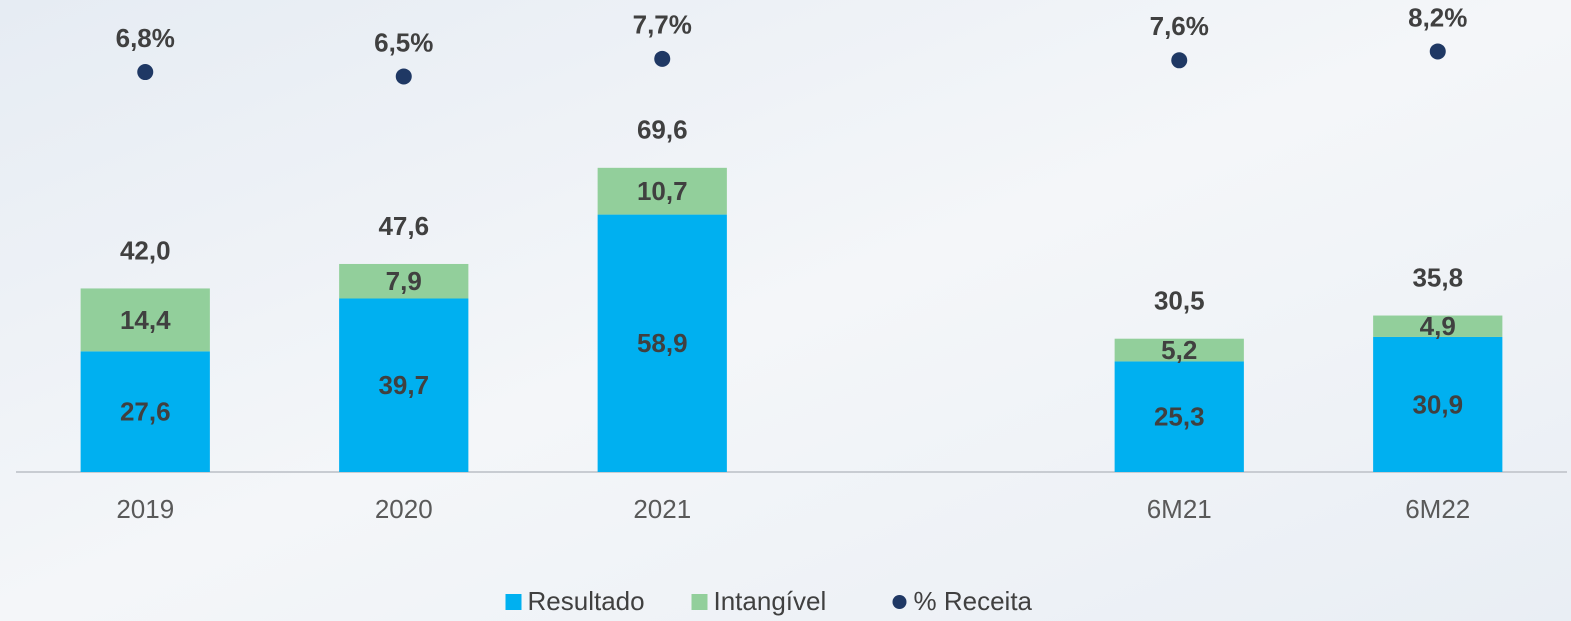  What do you see at coordinates (145, 250) in the screenshot?
I see `total-label: 42,0` at bounding box center [145, 250].